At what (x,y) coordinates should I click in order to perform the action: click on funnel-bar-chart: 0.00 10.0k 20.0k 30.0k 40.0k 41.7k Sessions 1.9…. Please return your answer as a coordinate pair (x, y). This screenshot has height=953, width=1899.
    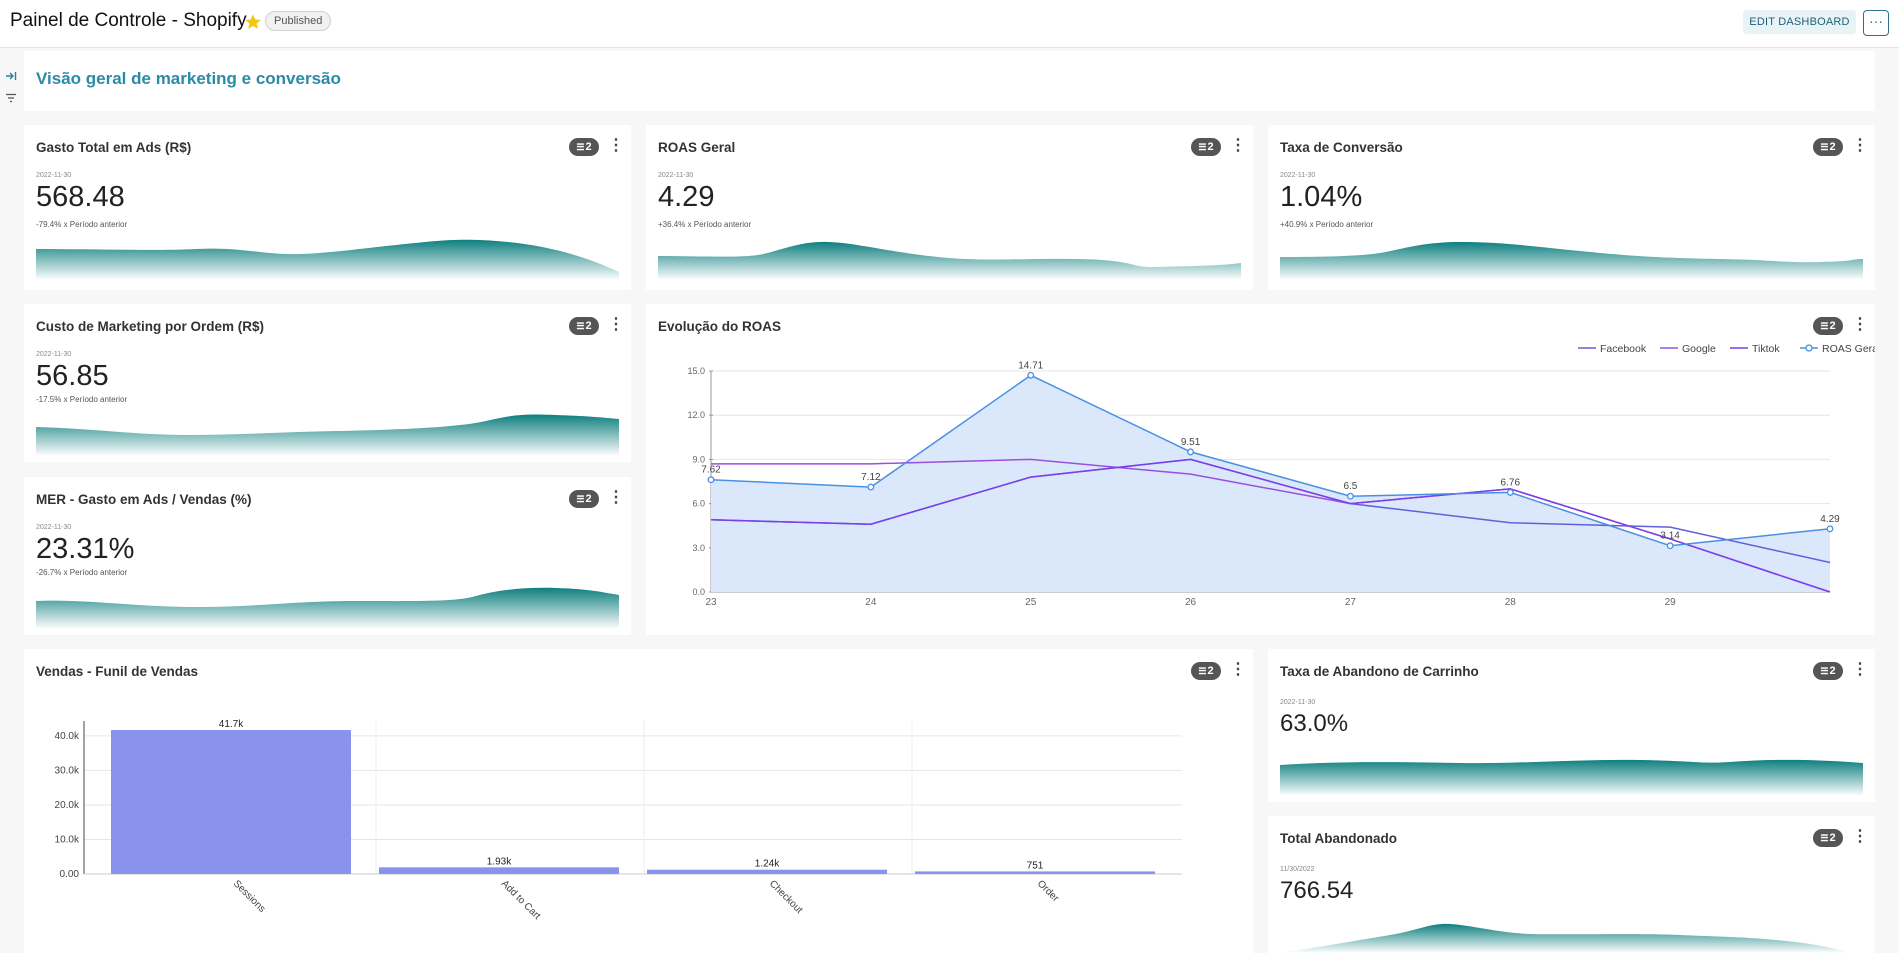
    Looking at the image, I should click on (618, 820).